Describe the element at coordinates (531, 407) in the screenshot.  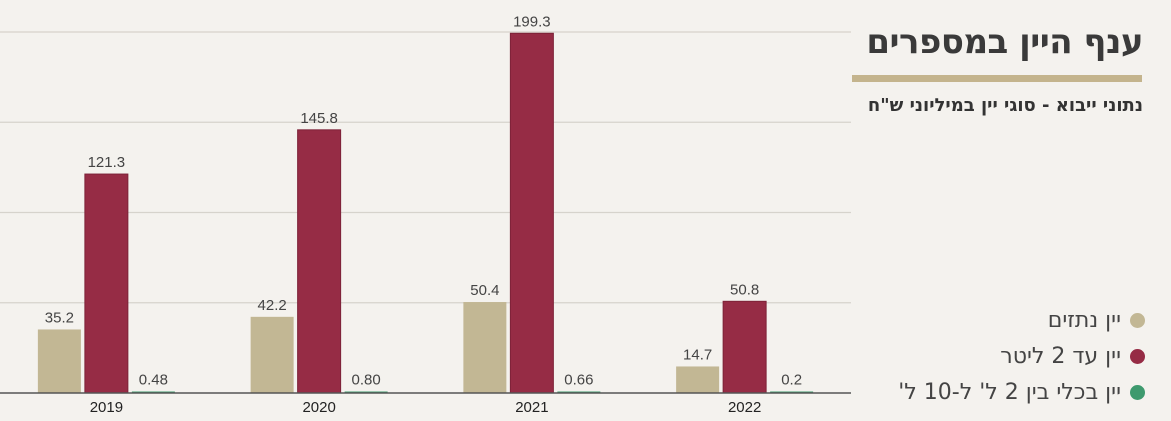
I see `x-tick-label: 2021` at that location.